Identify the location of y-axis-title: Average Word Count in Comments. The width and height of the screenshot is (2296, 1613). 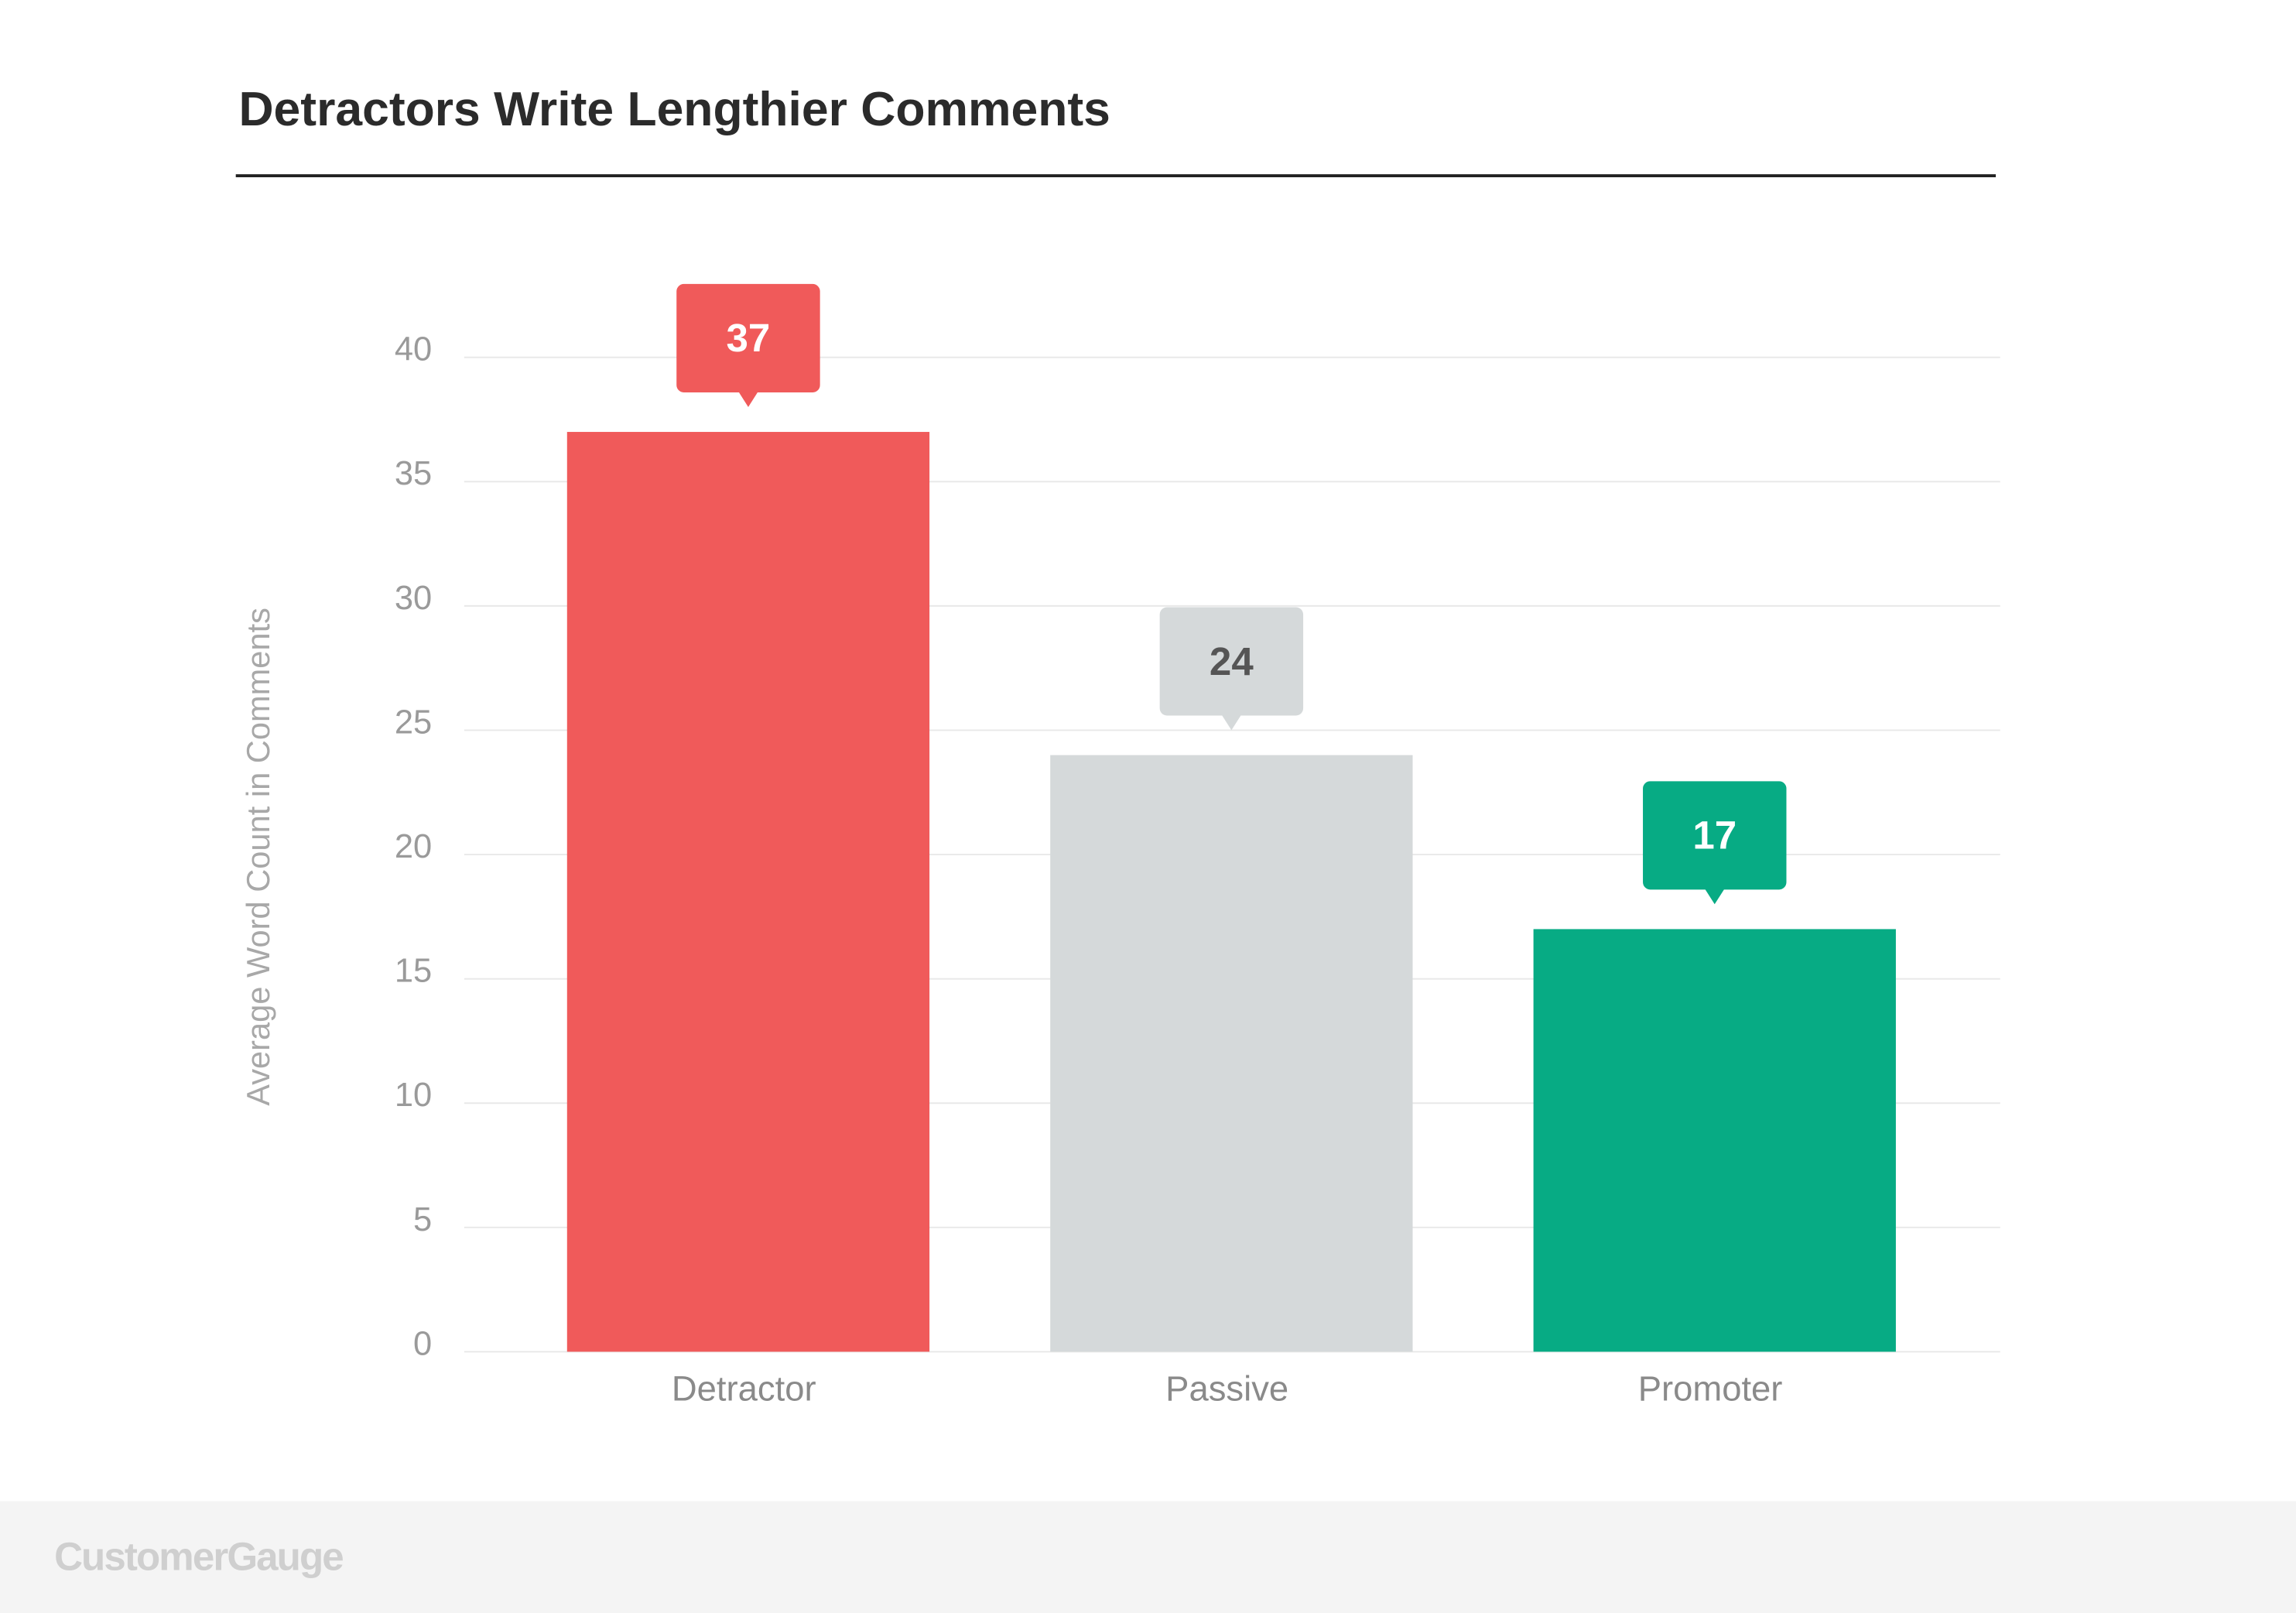
(258, 857).